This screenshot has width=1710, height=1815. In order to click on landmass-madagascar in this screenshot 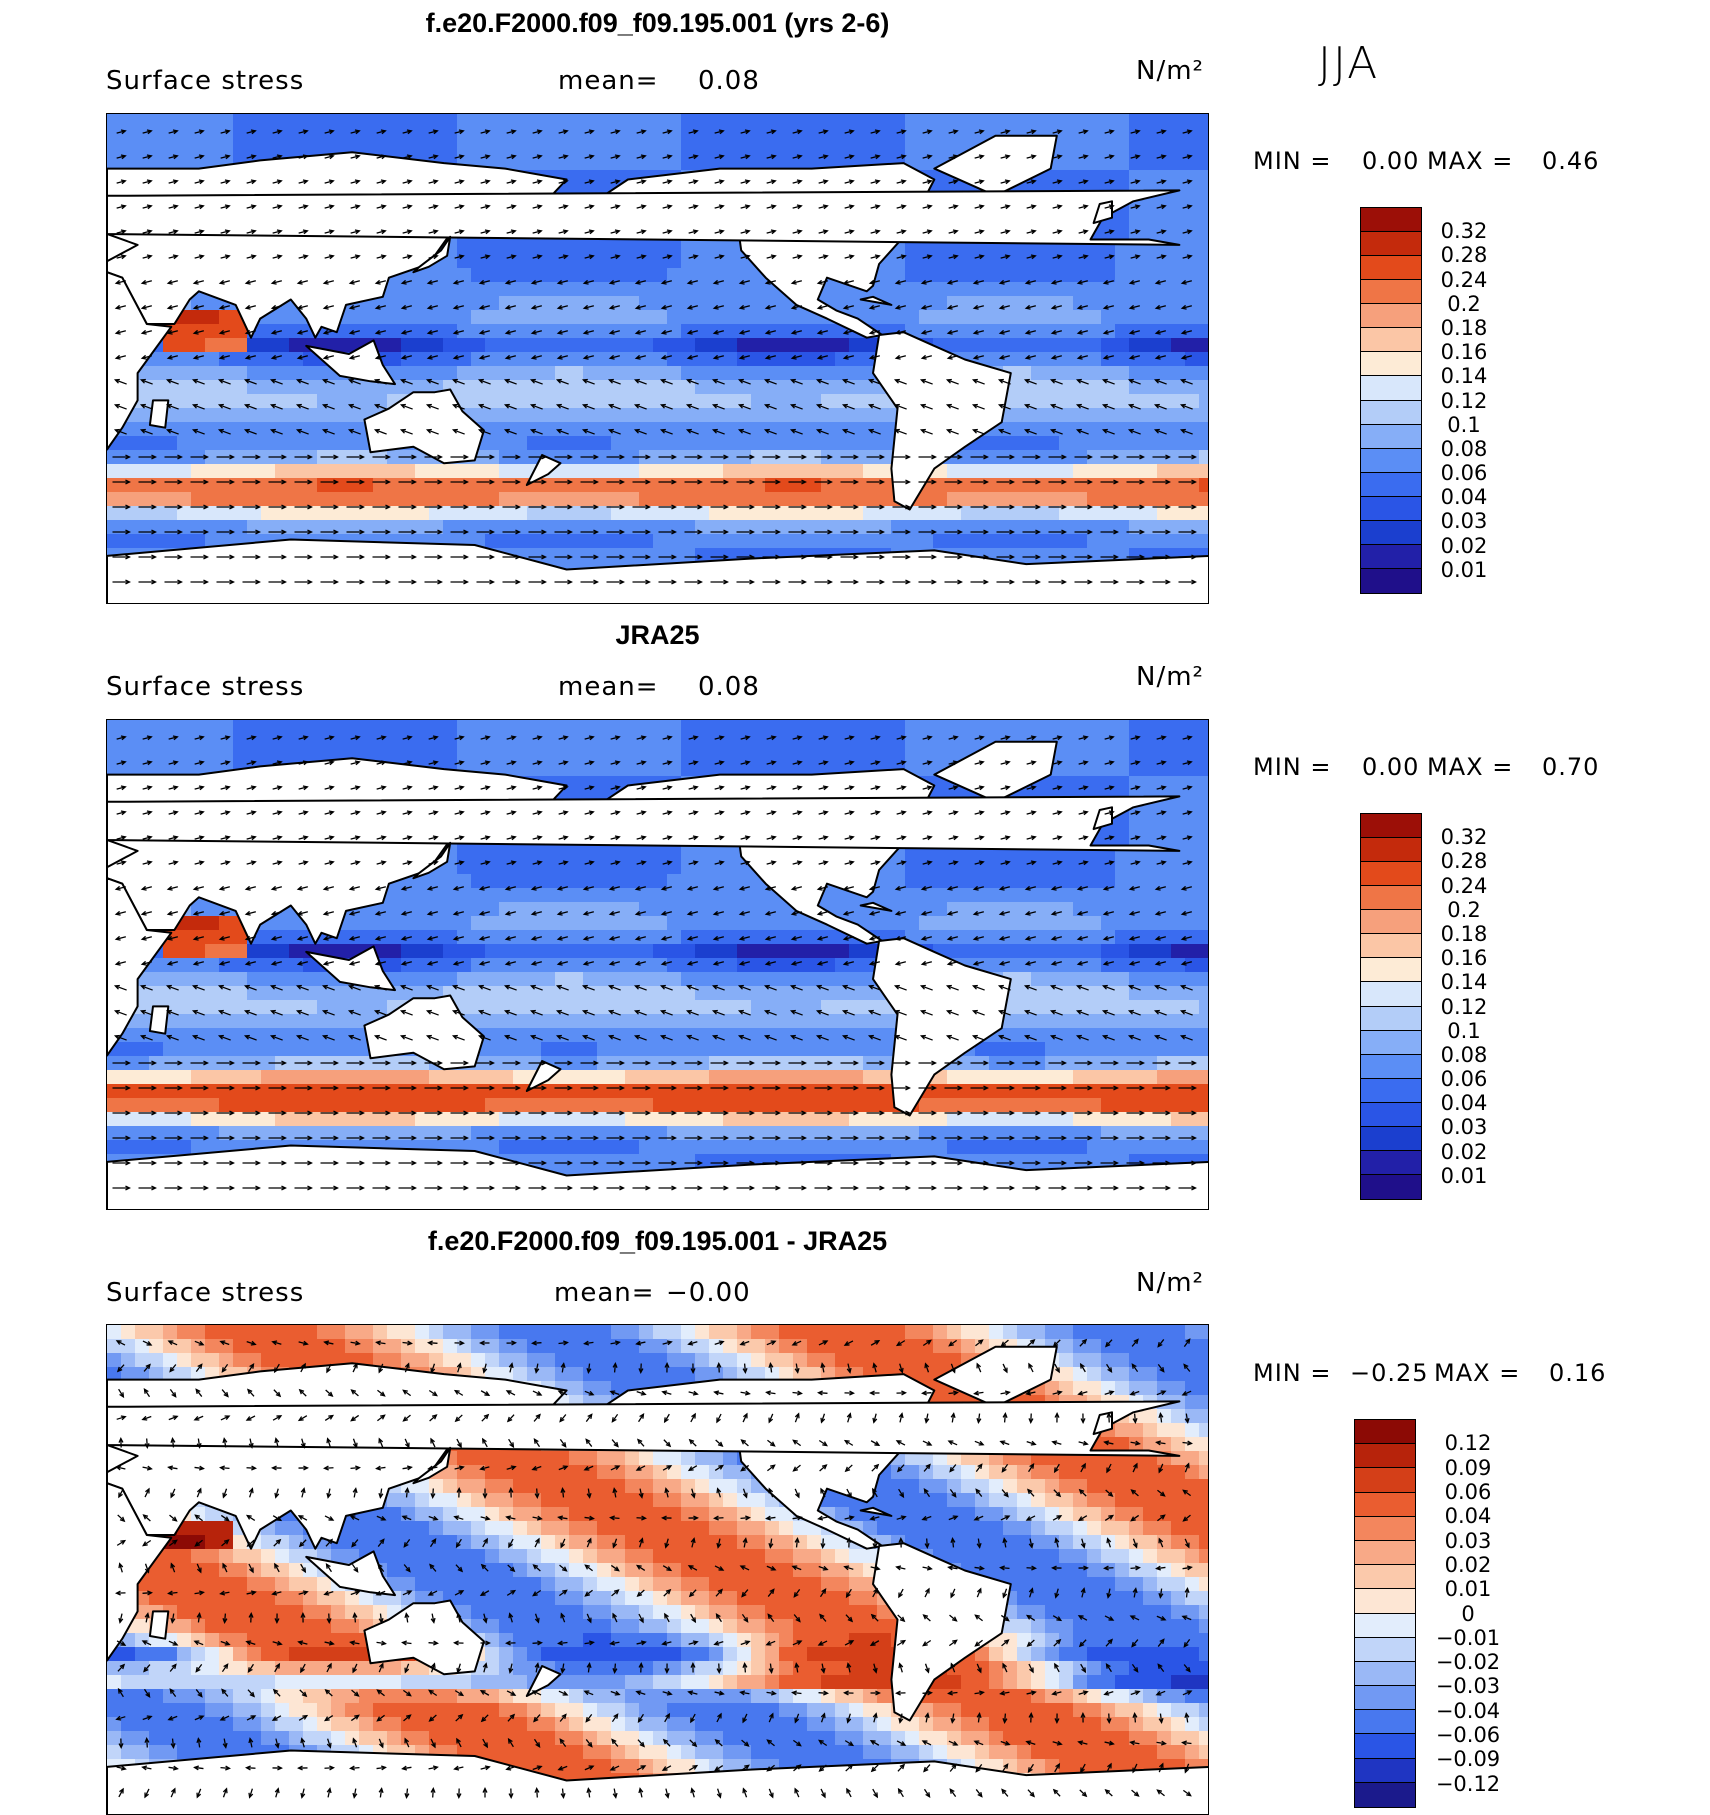, I will do `click(159, 414)`.